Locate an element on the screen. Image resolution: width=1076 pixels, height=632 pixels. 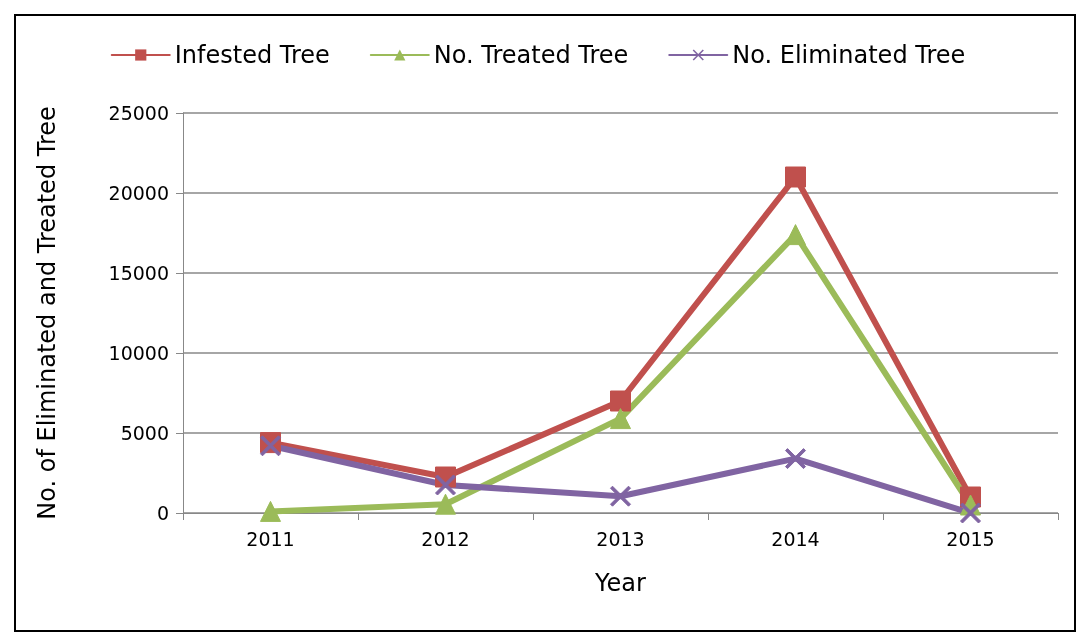
y-tick-label: 10000 is located at coordinates (138, 353).